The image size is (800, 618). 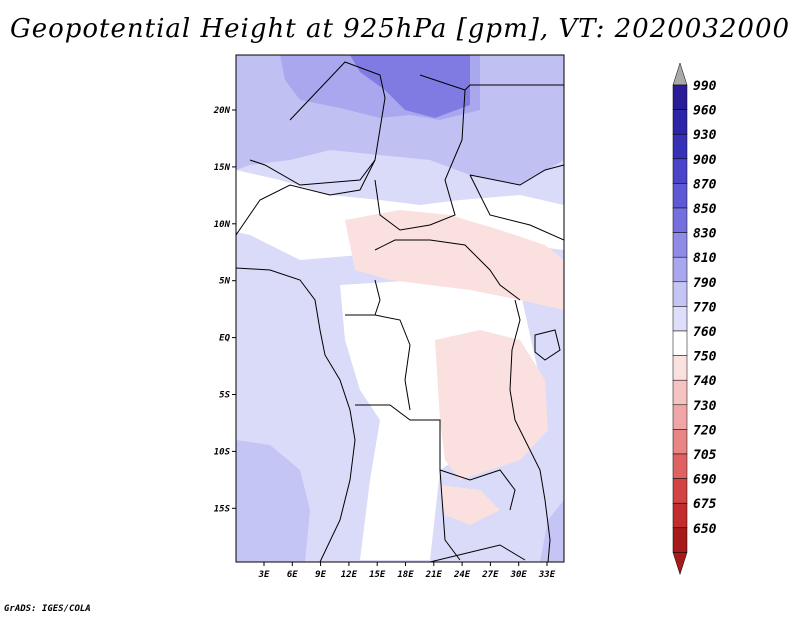 I want to click on field-region-southwest-high, so click(x=273, y=501).